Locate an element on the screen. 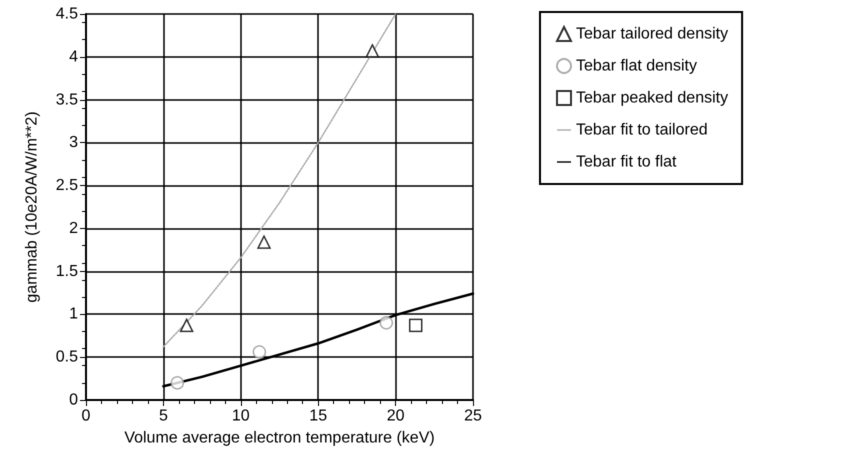  legend-label: Tebar fit to flat is located at coordinates (627, 162).